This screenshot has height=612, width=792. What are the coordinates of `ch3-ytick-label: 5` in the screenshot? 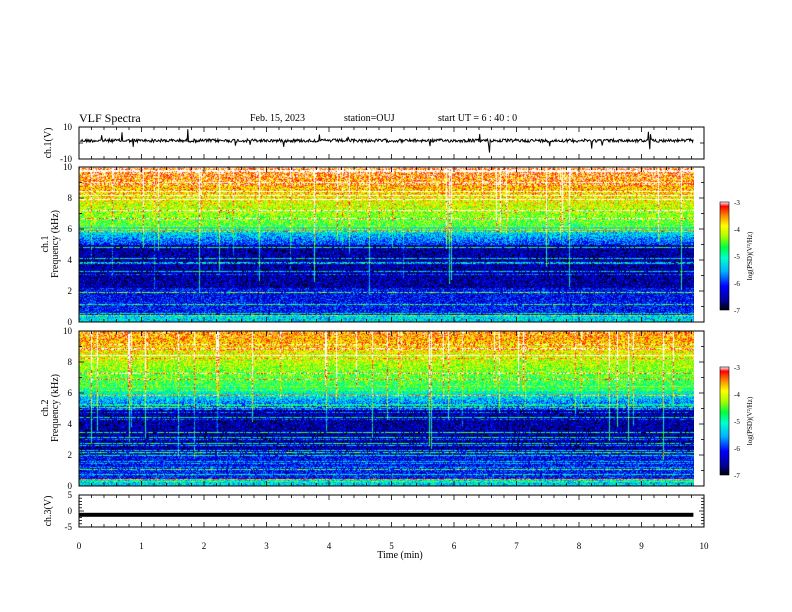 It's located at (70, 495).